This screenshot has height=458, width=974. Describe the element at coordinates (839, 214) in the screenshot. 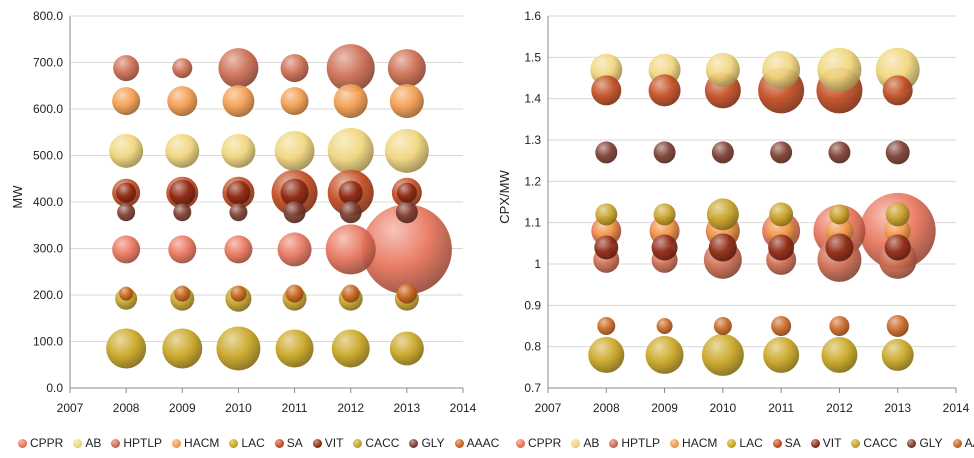

I see `bubble-cacc-2012` at that location.